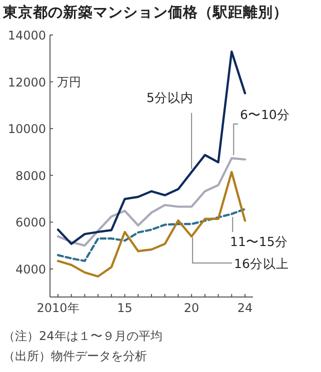 The height and width of the screenshot is (372, 321). What do you see at coordinates (27, 35) in the screenshot?
I see `y-tick-label: 14000` at bounding box center [27, 35].